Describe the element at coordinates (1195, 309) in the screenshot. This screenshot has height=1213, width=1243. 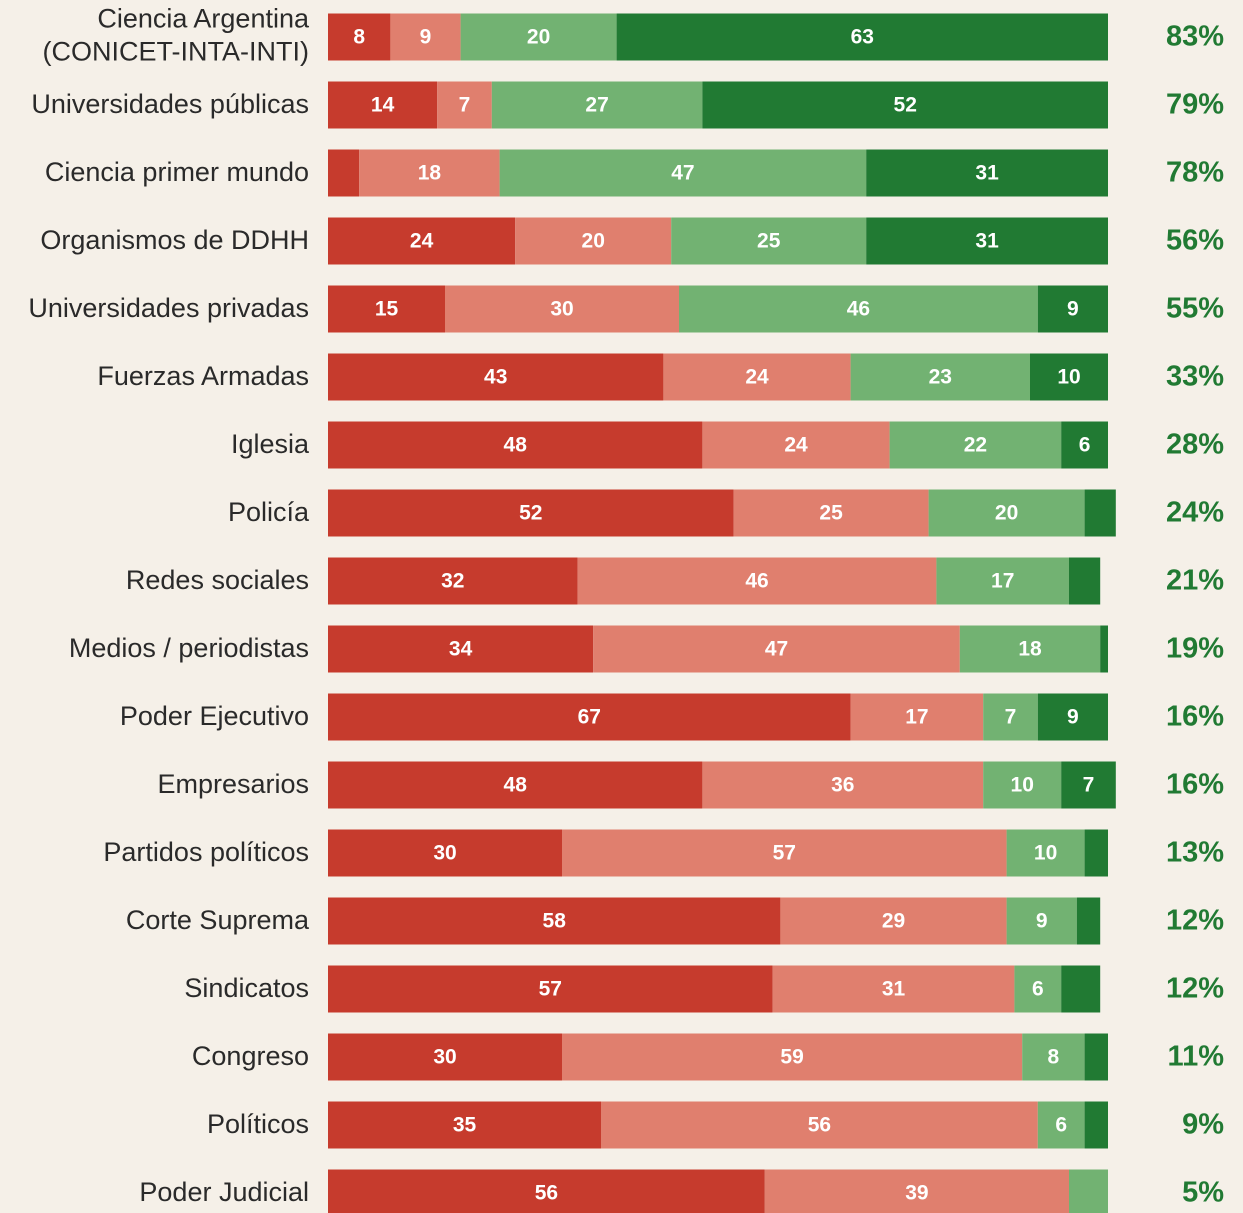
I see `total-label: 55%` at that location.